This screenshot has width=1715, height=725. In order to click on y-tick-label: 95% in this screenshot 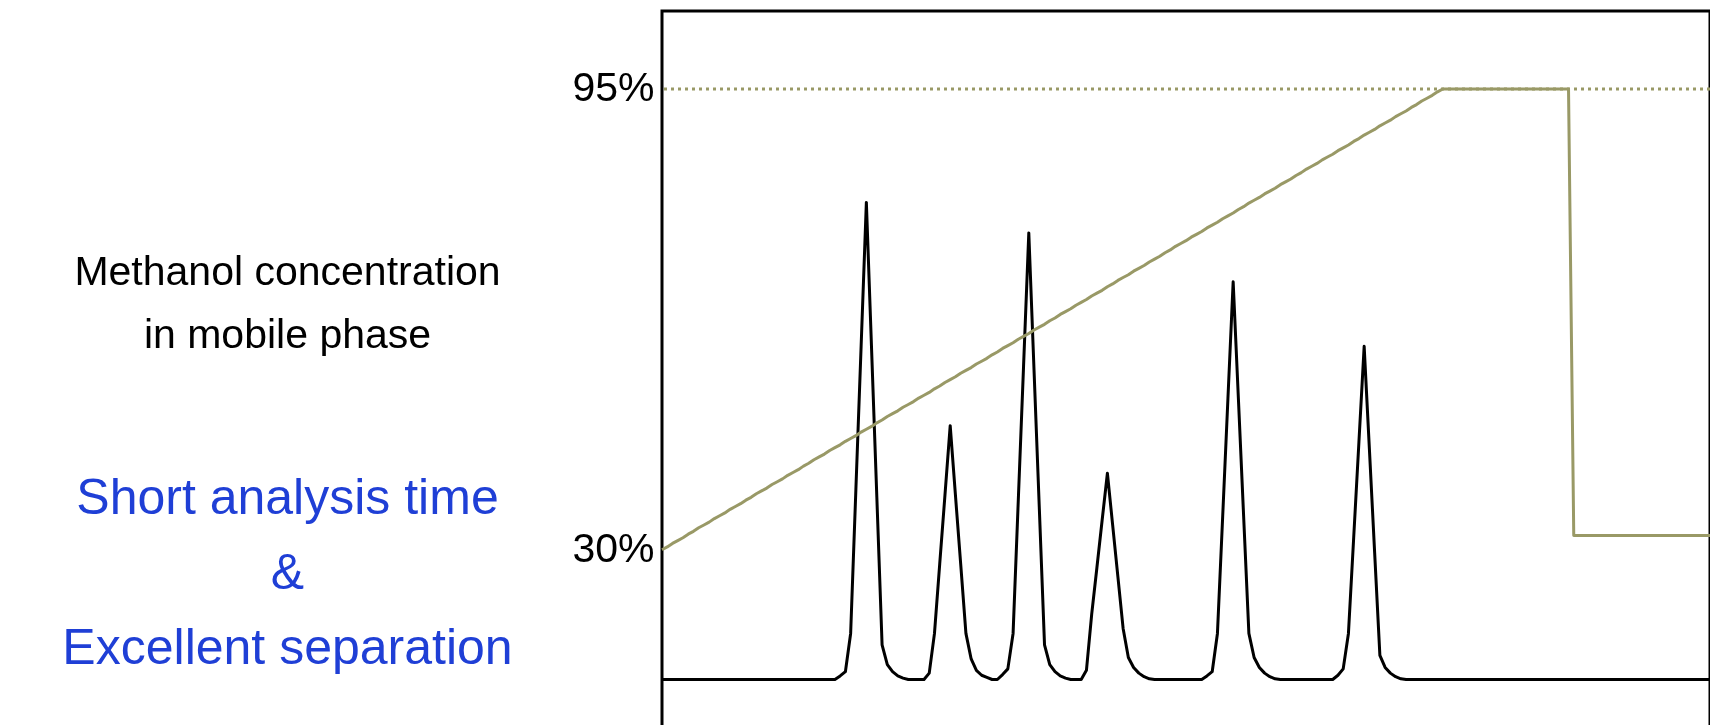, I will do `click(613, 87)`.